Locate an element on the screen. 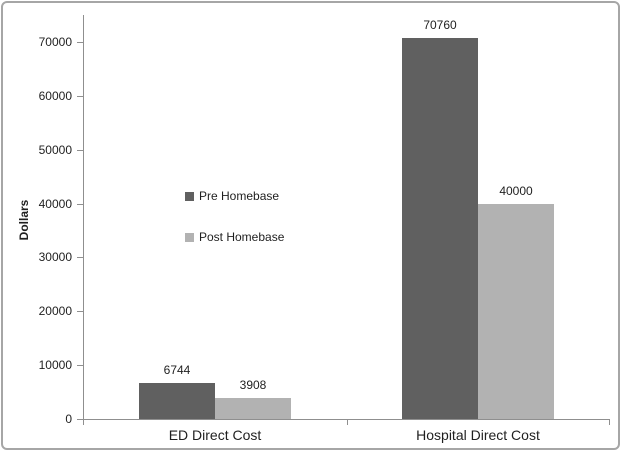 The height and width of the screenshot is (456, 626). y-tick-label: 0 is located at coordinates (68, 419).